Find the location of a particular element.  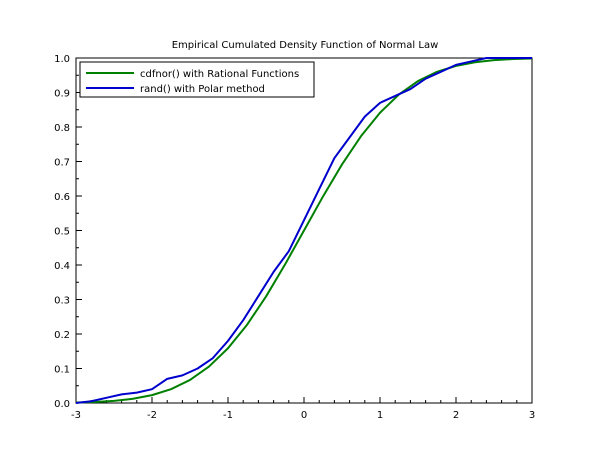

y-tick-label: 1.0 is located at coordinates (62, 59).